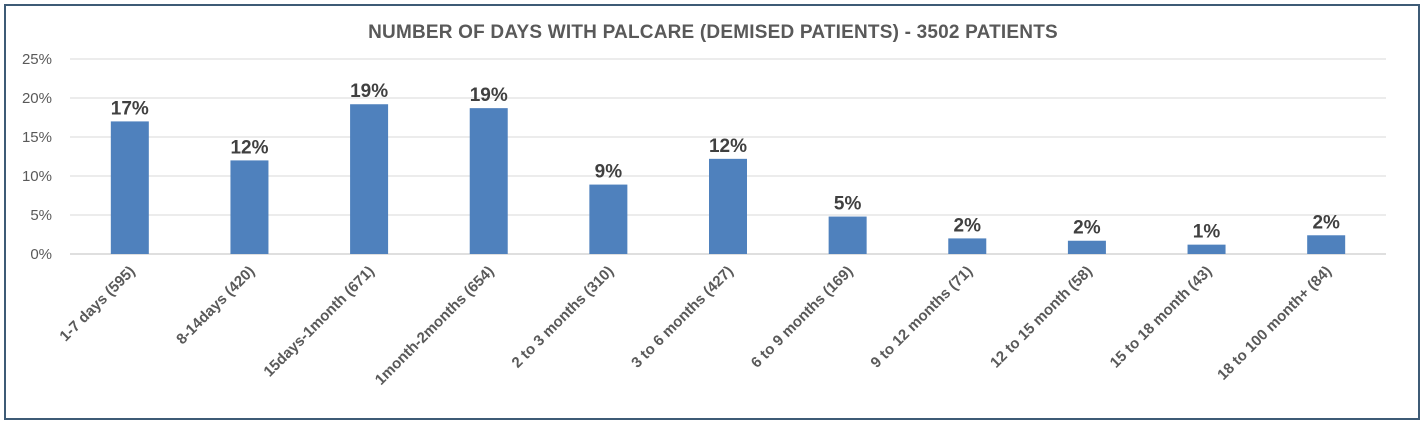 The width and height of the screenshot is (1426, 426). What do you see at coordinates (1041, 317) in the screenshot?
I see `x-tick-label: 12 to 15 month (58)` at bounding box center [1041, 317].